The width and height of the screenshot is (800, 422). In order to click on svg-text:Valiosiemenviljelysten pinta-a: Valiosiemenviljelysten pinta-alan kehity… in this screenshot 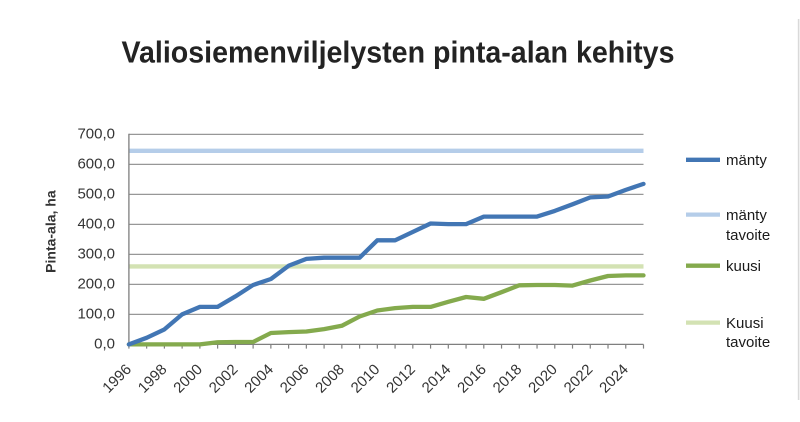, I will do `click(398, 51)`.